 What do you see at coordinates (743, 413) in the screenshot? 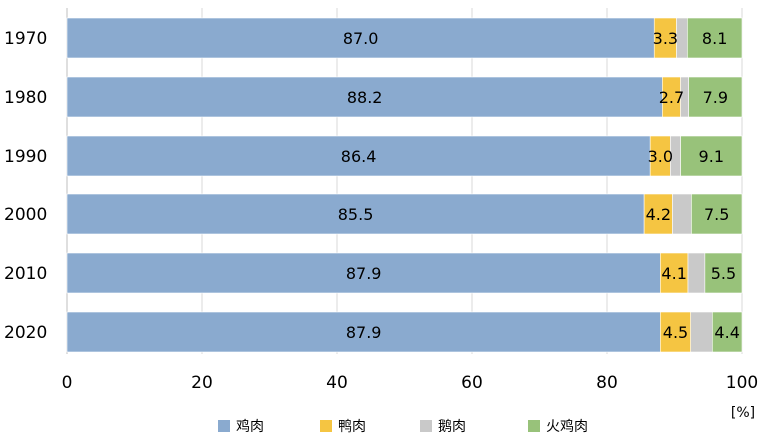
I see `x-axis-unit: [%]` at bounding box center [743, 413].